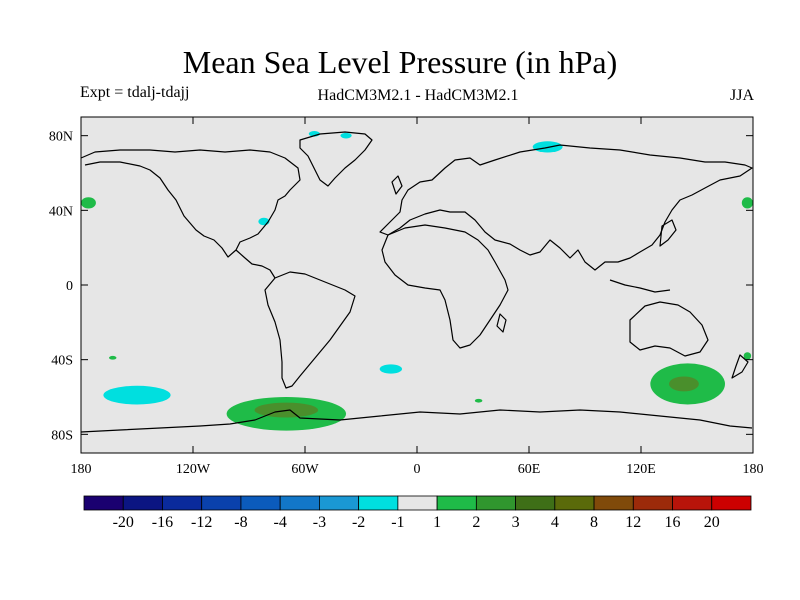 The image size is (800, 600). I want to click on colorbar-label: -16, so click(162, 522).